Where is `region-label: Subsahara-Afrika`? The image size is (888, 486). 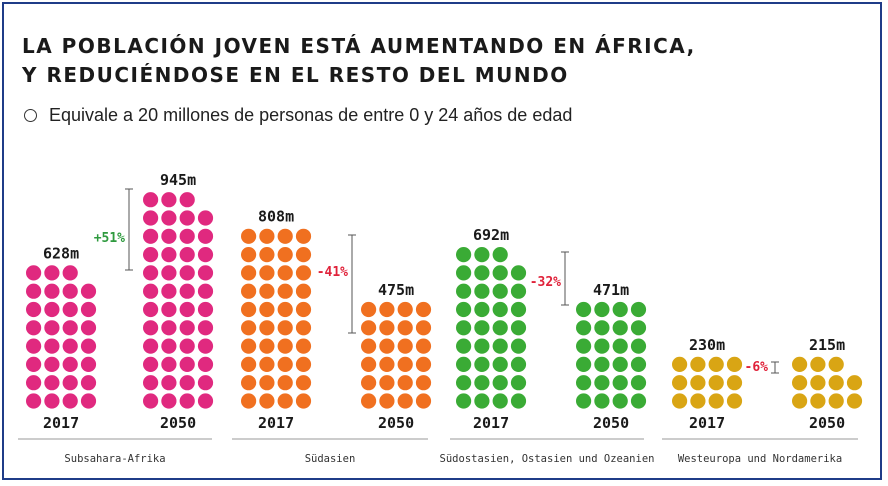 region-label: Subsahara-Afrika is located at coordinates (114, 459).